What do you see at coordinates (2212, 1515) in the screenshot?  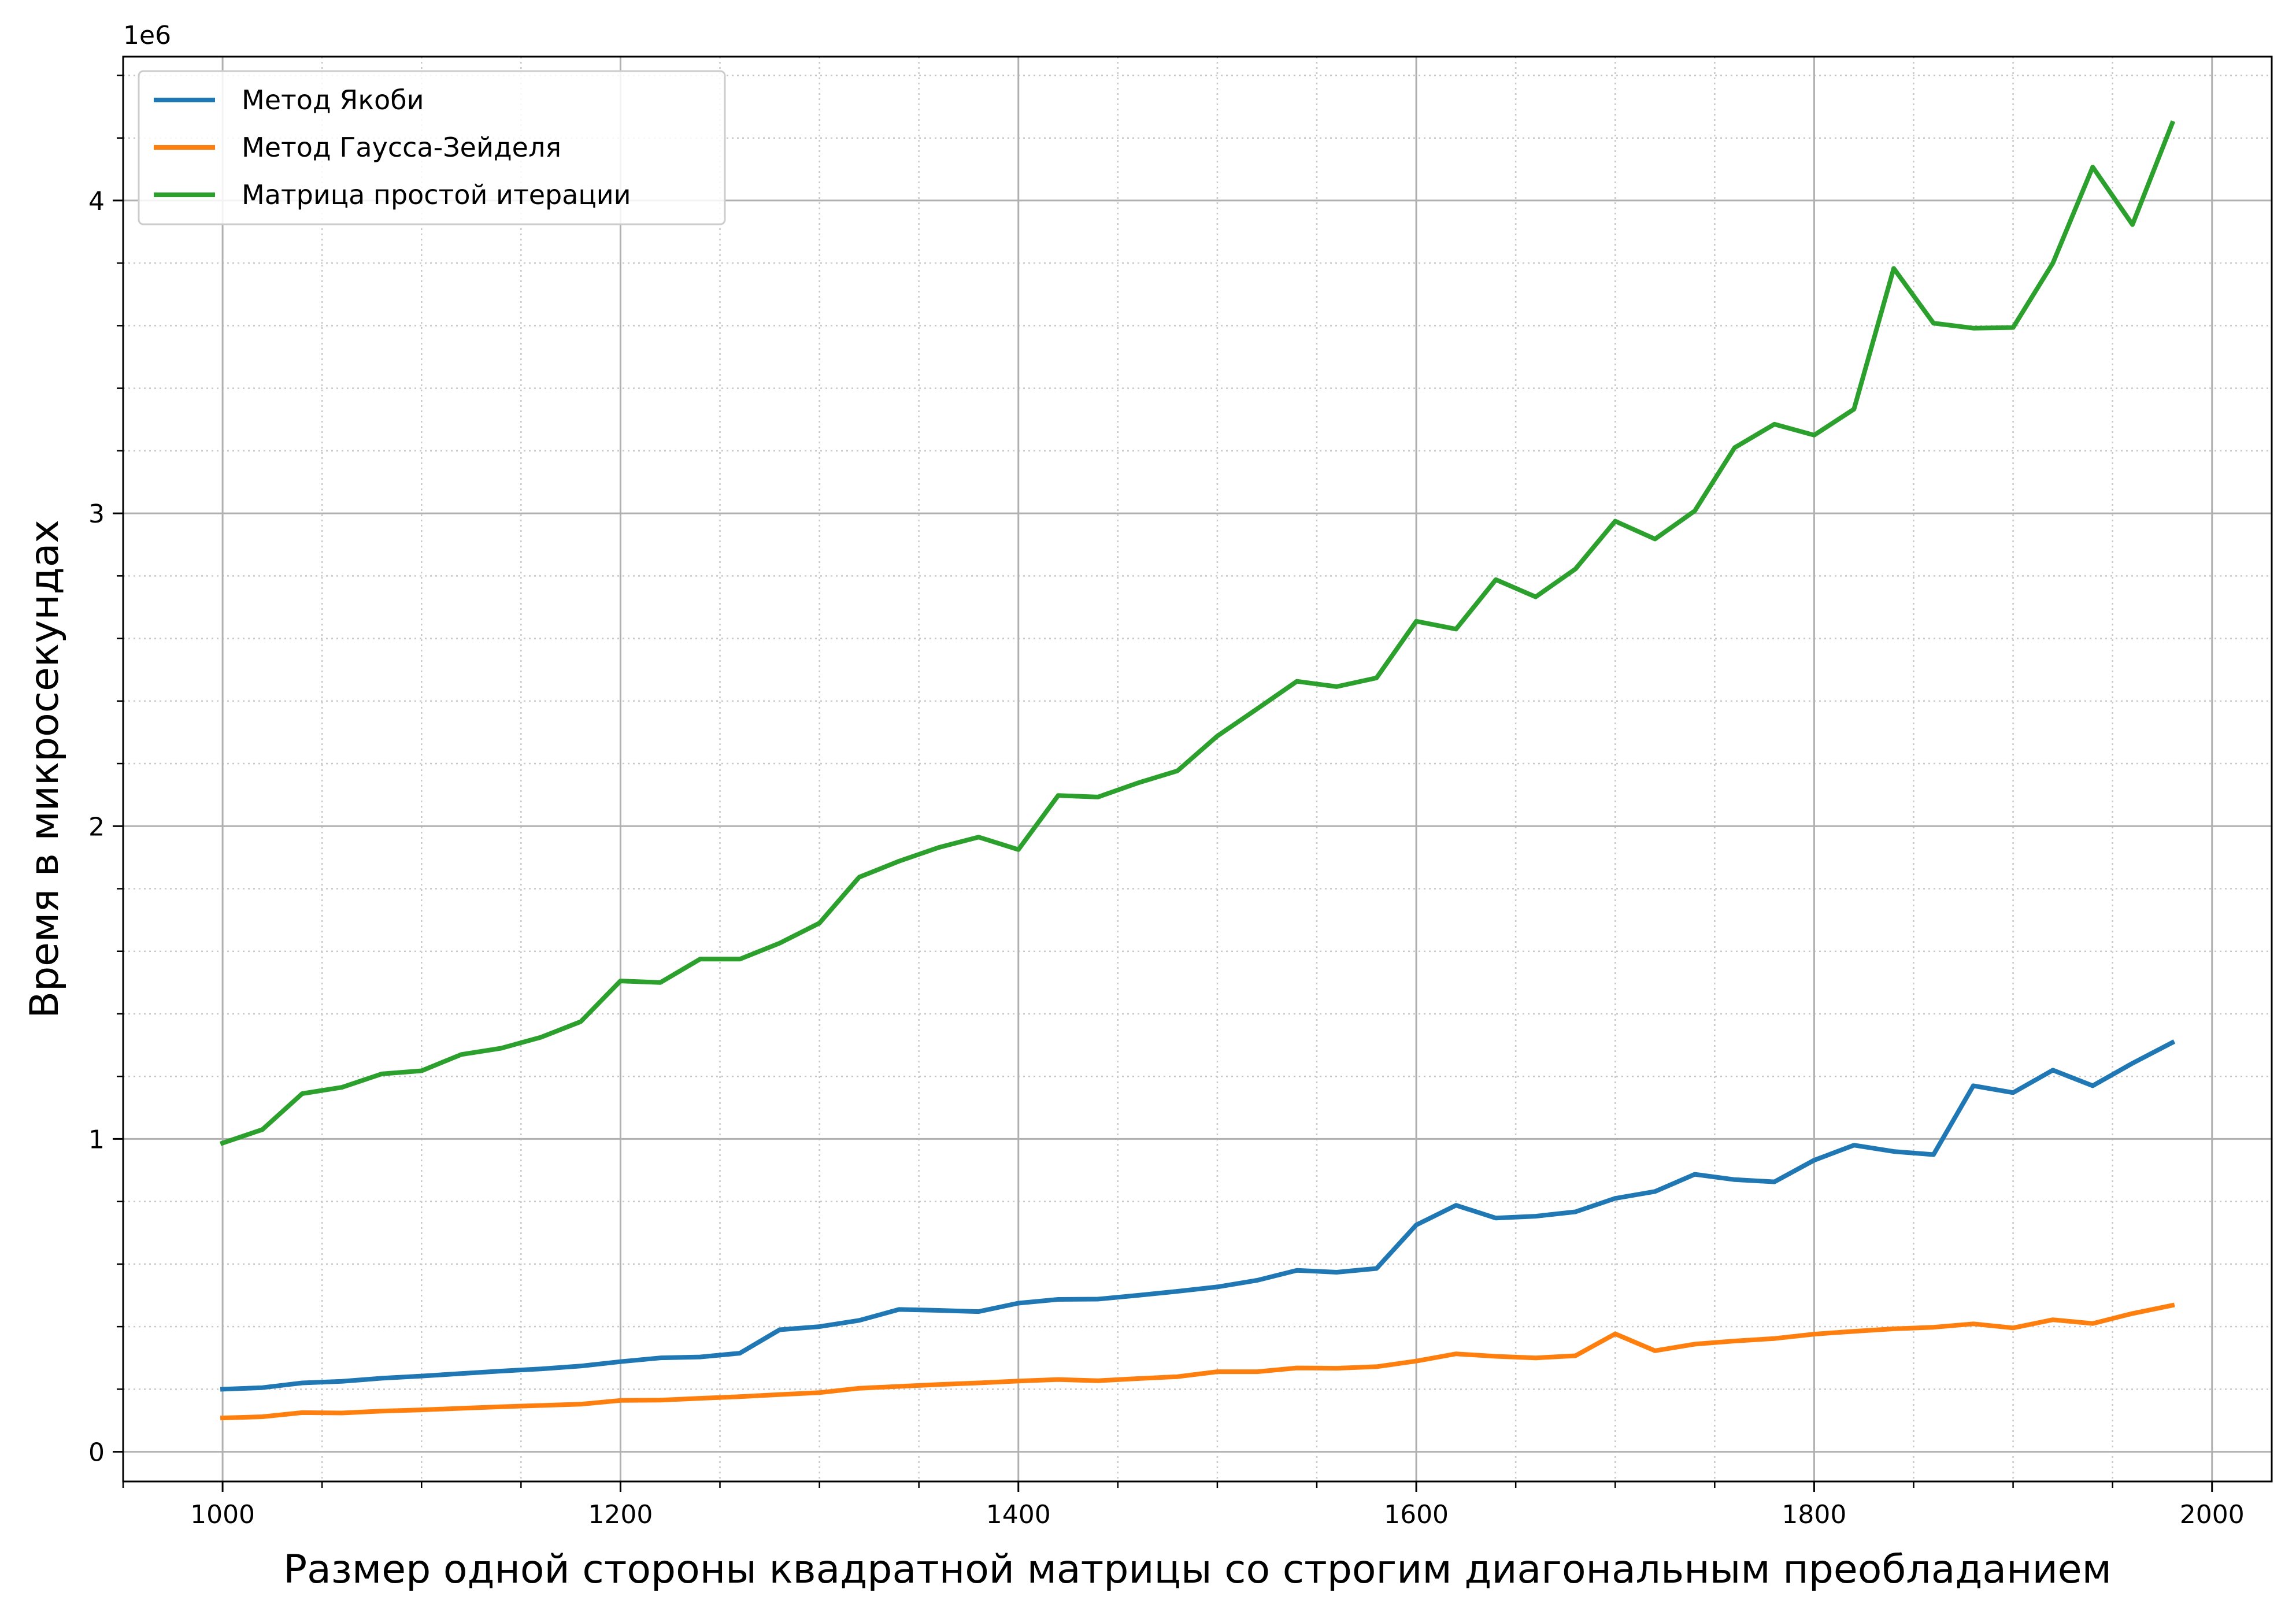 I see `x-tick-label: 2000` at bounding box center [2212, 1515].